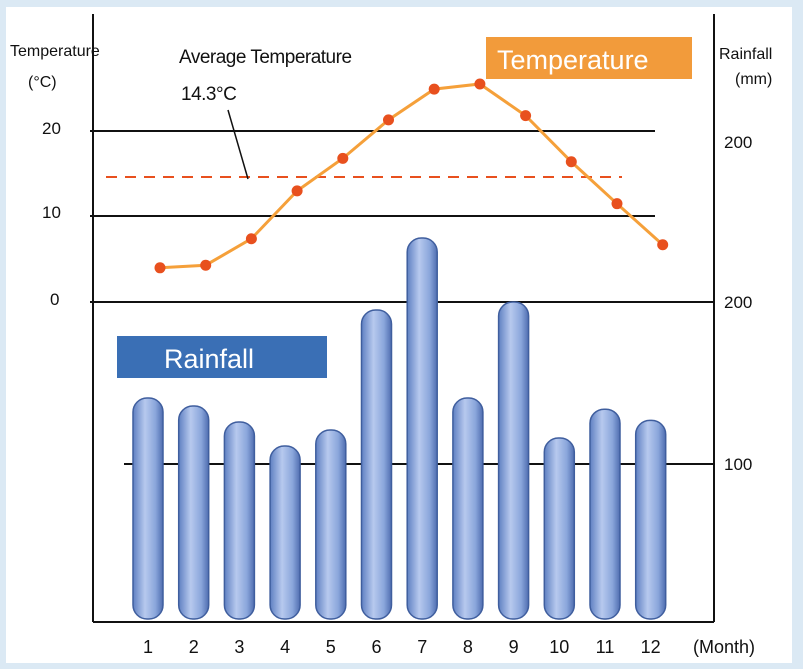  Describe the element at coordinates (54, 299) in the screenshot. I see `left-tick-0: 0` at that location.